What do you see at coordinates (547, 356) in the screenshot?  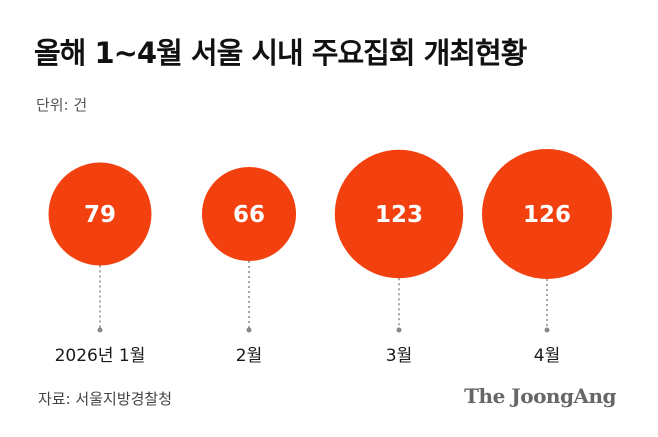 I see `category-label: 4월` at bounding box center [547, 356].